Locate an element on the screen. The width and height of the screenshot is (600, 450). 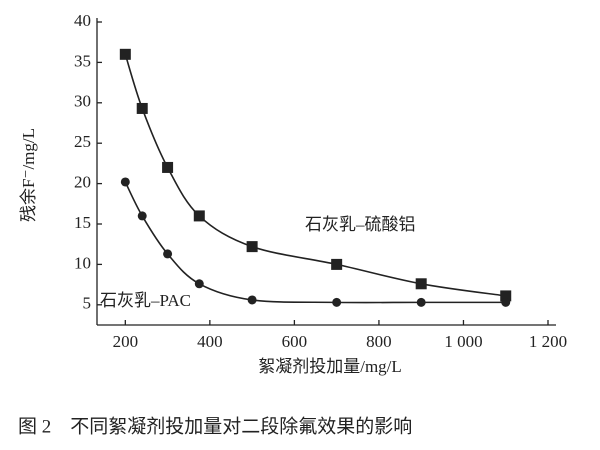
x-tick-label: 600 is located at coordinates (295, 341).